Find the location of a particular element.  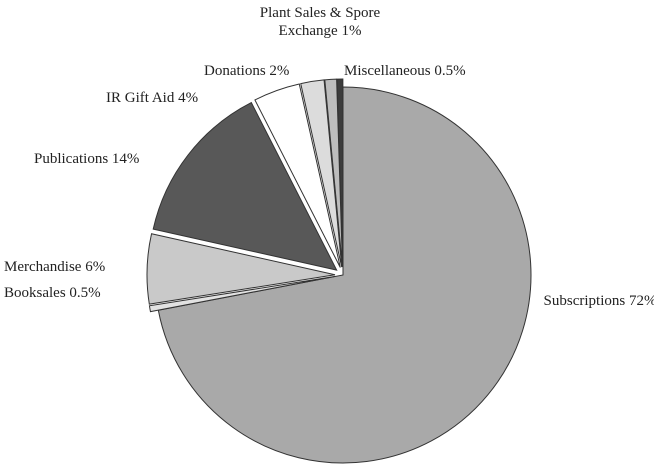

value-label: 6% is located at coordinates (95, 267).